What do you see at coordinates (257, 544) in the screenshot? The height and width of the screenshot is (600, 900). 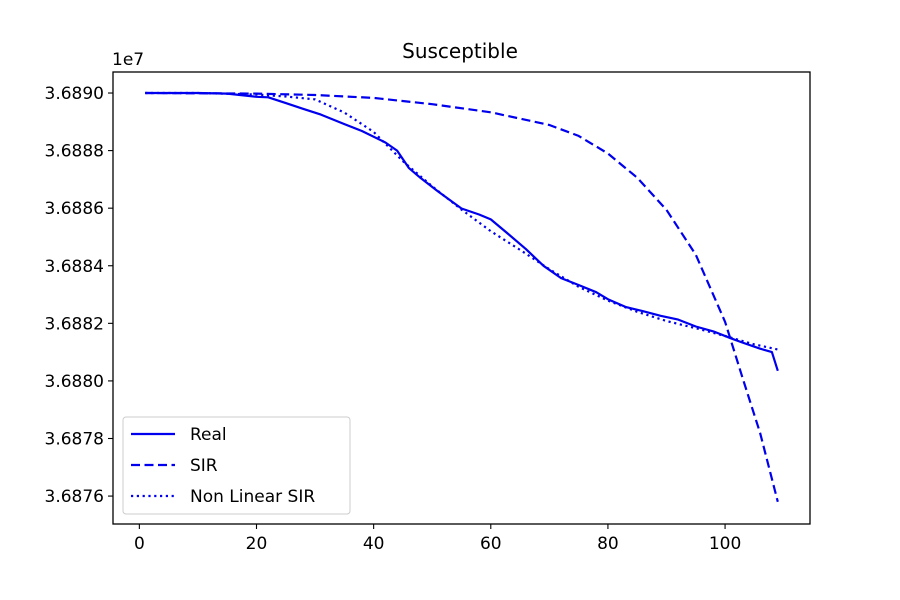 I see `x-tick-label: 20` at bounding box center [257, 544].